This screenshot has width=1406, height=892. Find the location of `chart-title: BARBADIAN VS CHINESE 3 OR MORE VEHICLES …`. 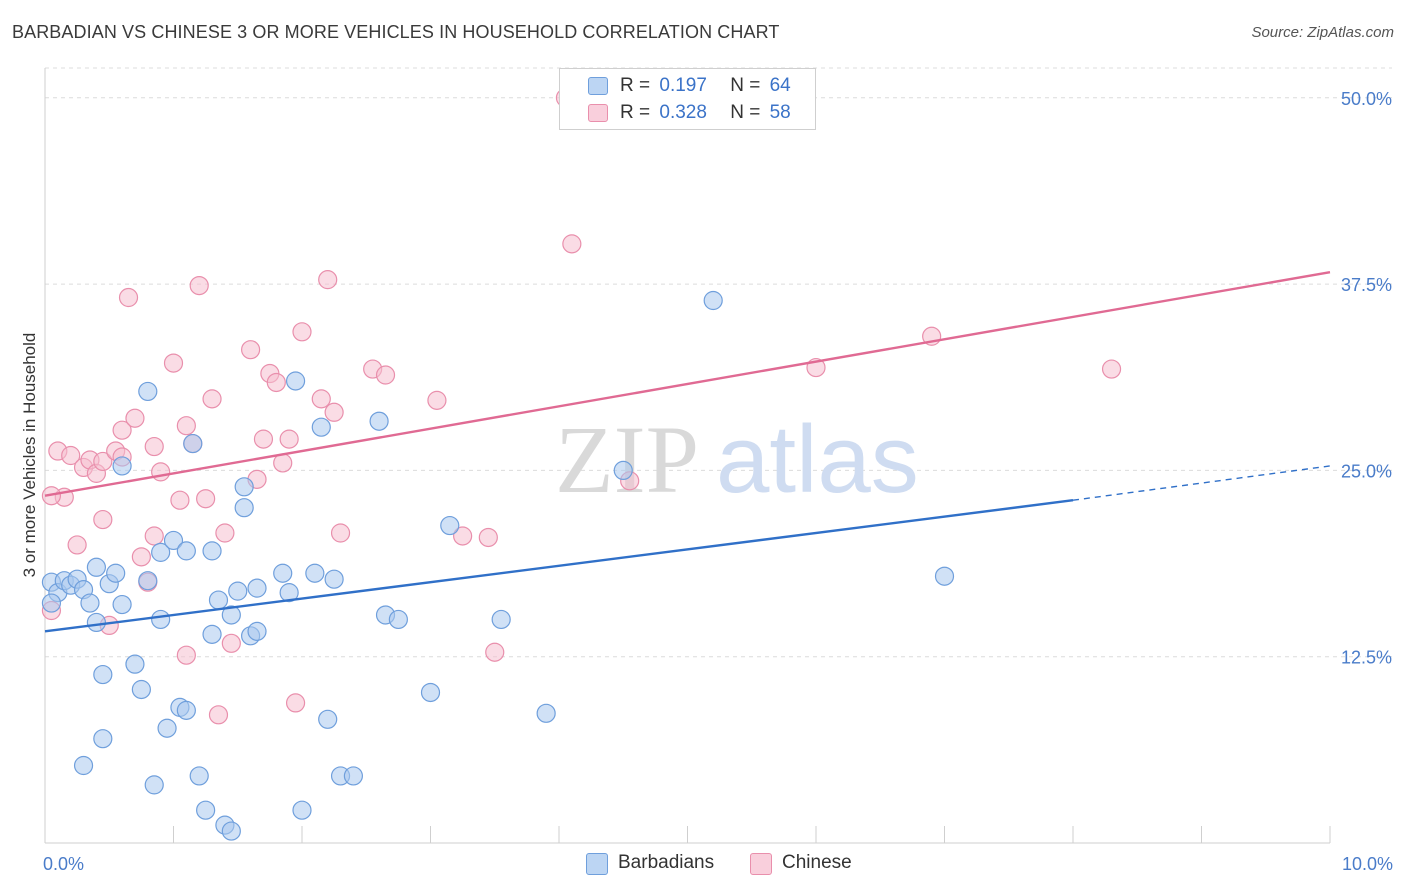

chart-title: BARBADIAN VS CHINESE 3 OR MORE VEHICLES … is located at coordinates (396, 32).